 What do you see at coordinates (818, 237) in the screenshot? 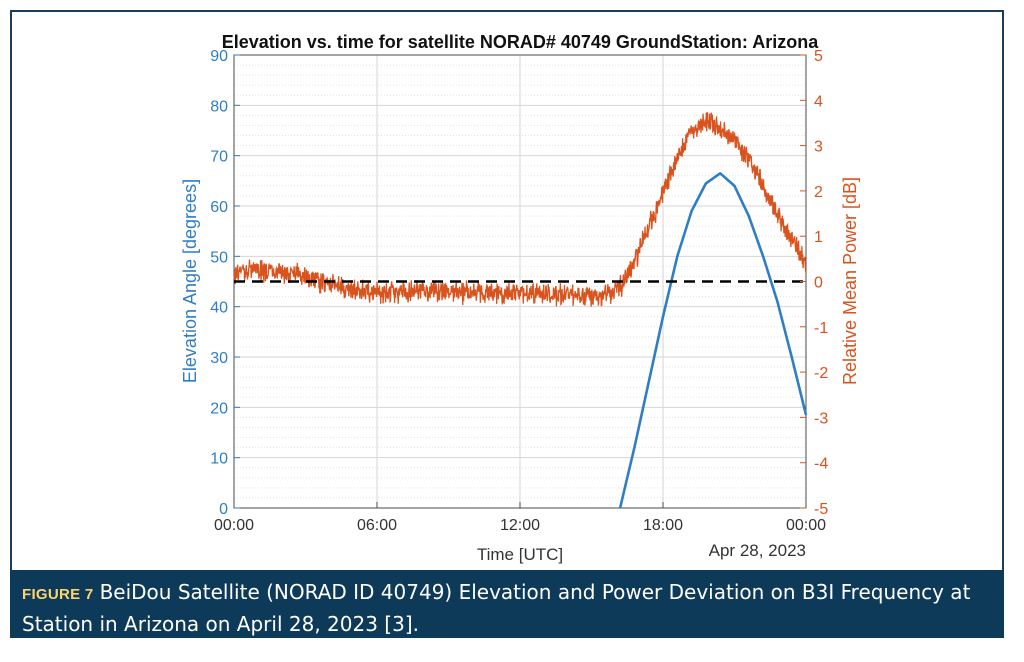
I see `y-right-tick-label: 1` at bounding box center [818, 237].